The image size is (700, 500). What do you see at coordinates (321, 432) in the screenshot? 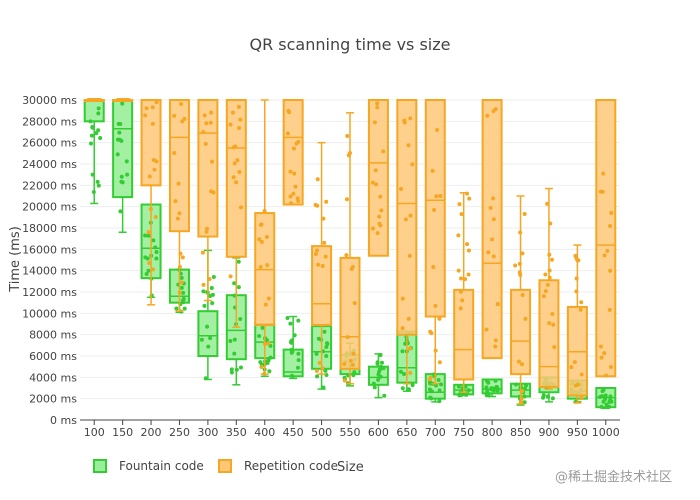
I see `x-tick-label: 500` at bounding box center [321, 432].